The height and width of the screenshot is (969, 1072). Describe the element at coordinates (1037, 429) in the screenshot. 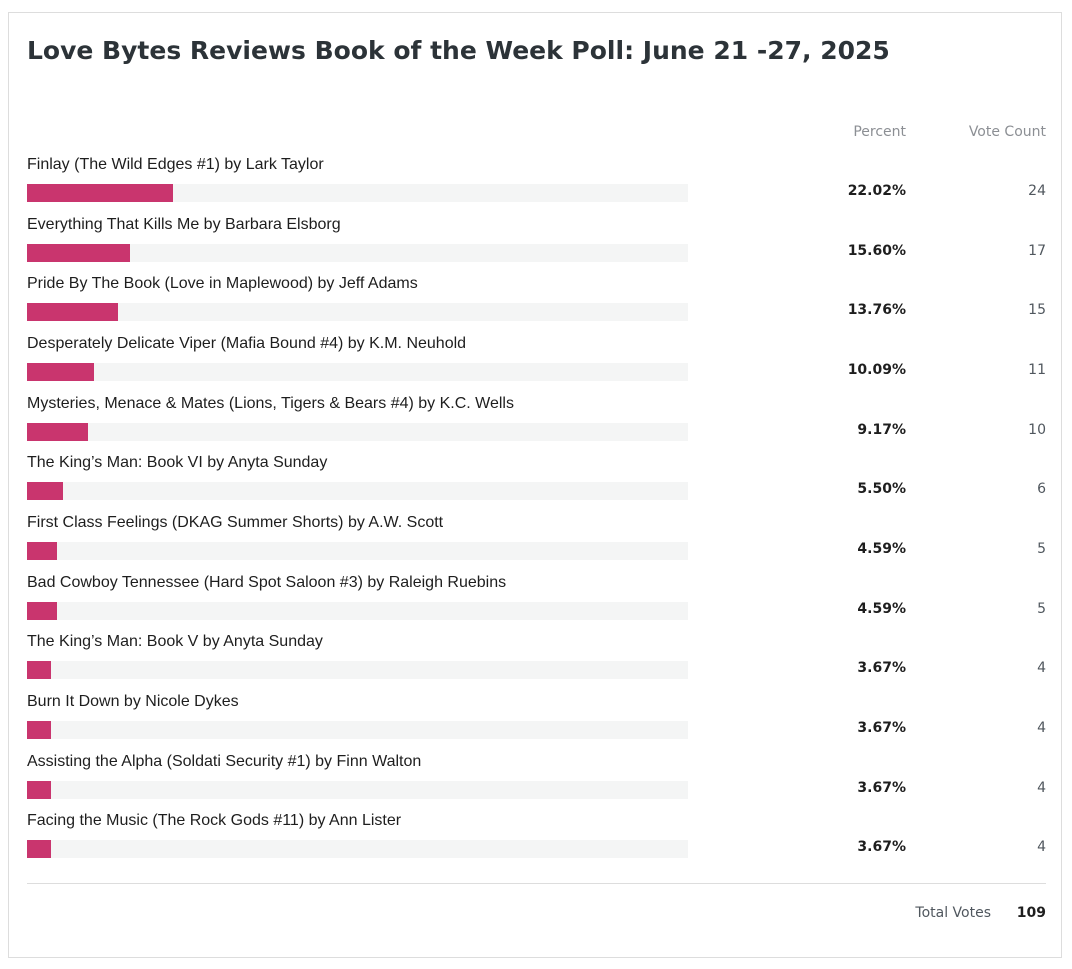

I see `vote-count: 10` at that location.